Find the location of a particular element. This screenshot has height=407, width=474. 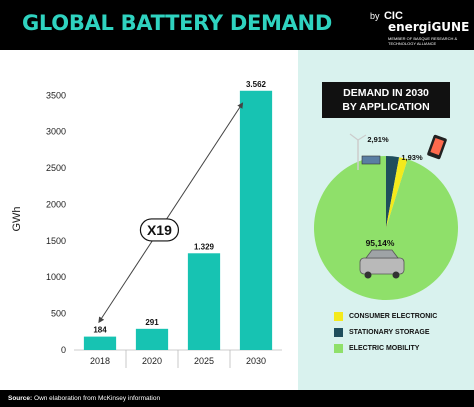

bar-value-label: 3.562 is located at coordinates (256, 84).